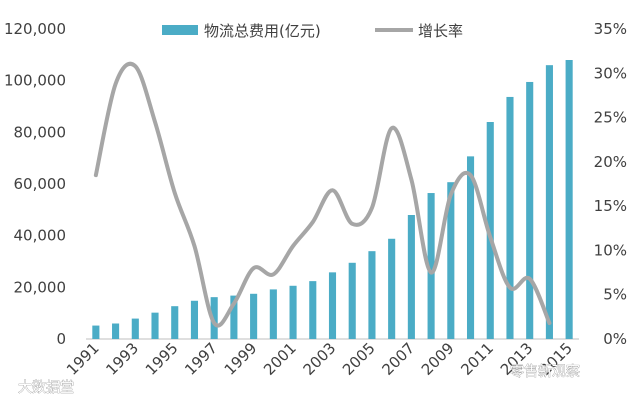 The width and height of the screenshot is (629, 400). Describe the element at coordinates (40, 184) in the screenshot. I see `left-tick-label: 60,000` at that location.